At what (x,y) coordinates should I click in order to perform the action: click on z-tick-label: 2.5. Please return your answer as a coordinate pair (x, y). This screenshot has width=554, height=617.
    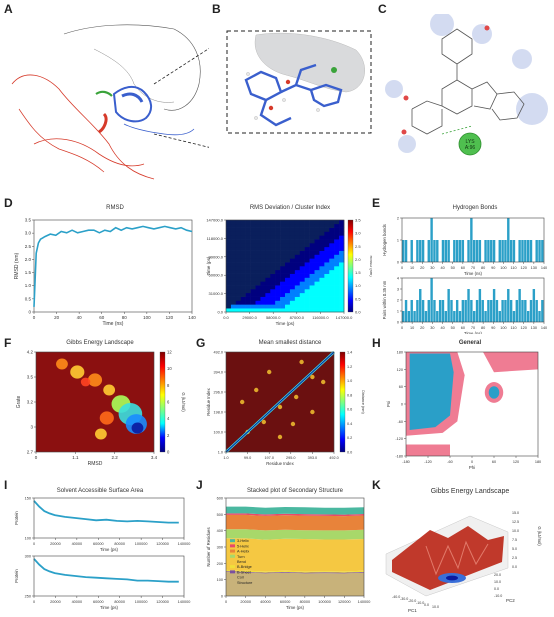
    Looking at the image, I should click on (514, 558).